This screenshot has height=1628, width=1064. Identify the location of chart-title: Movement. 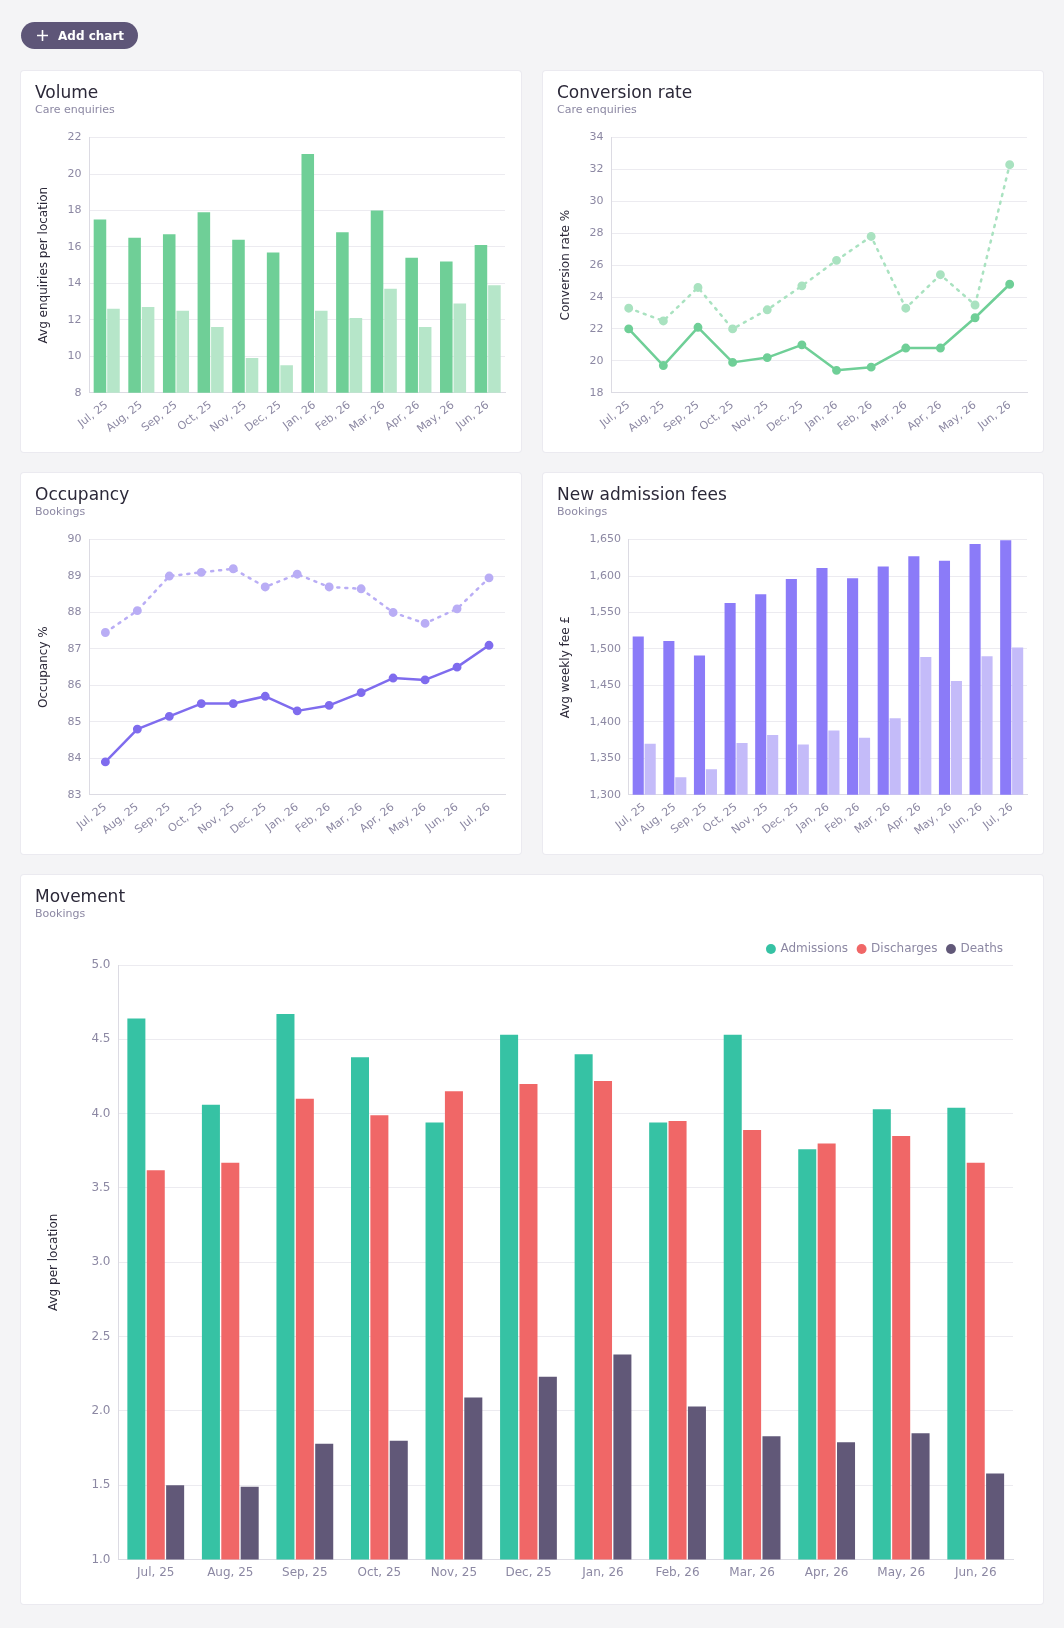
(80, 896).